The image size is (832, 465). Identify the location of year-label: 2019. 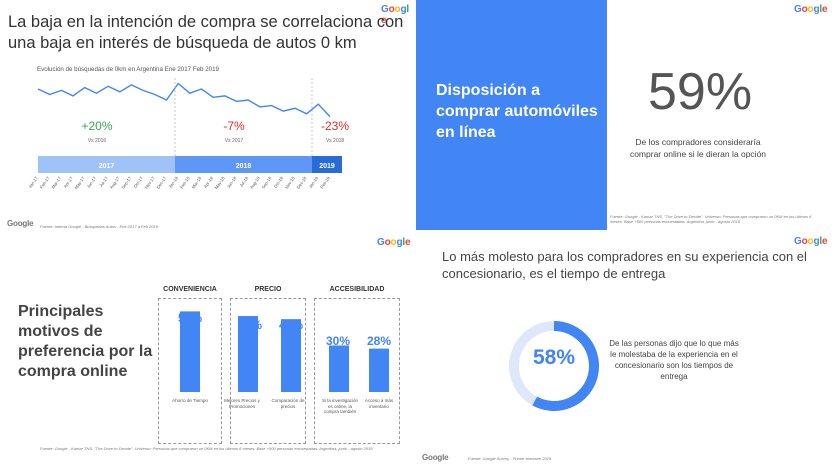
(327, 166).